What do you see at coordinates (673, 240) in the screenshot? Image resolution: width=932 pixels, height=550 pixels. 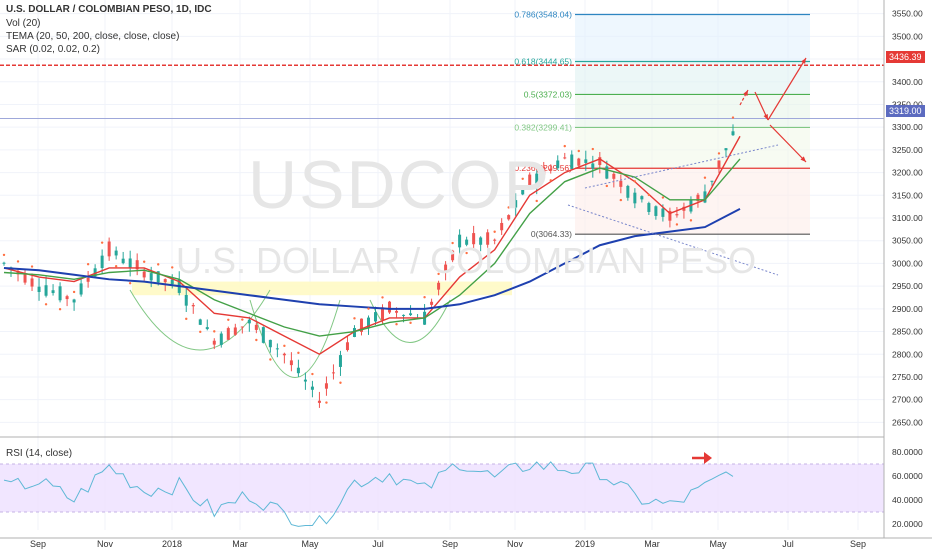 I see `channel-line-lower` at bounding box center [673, 240].